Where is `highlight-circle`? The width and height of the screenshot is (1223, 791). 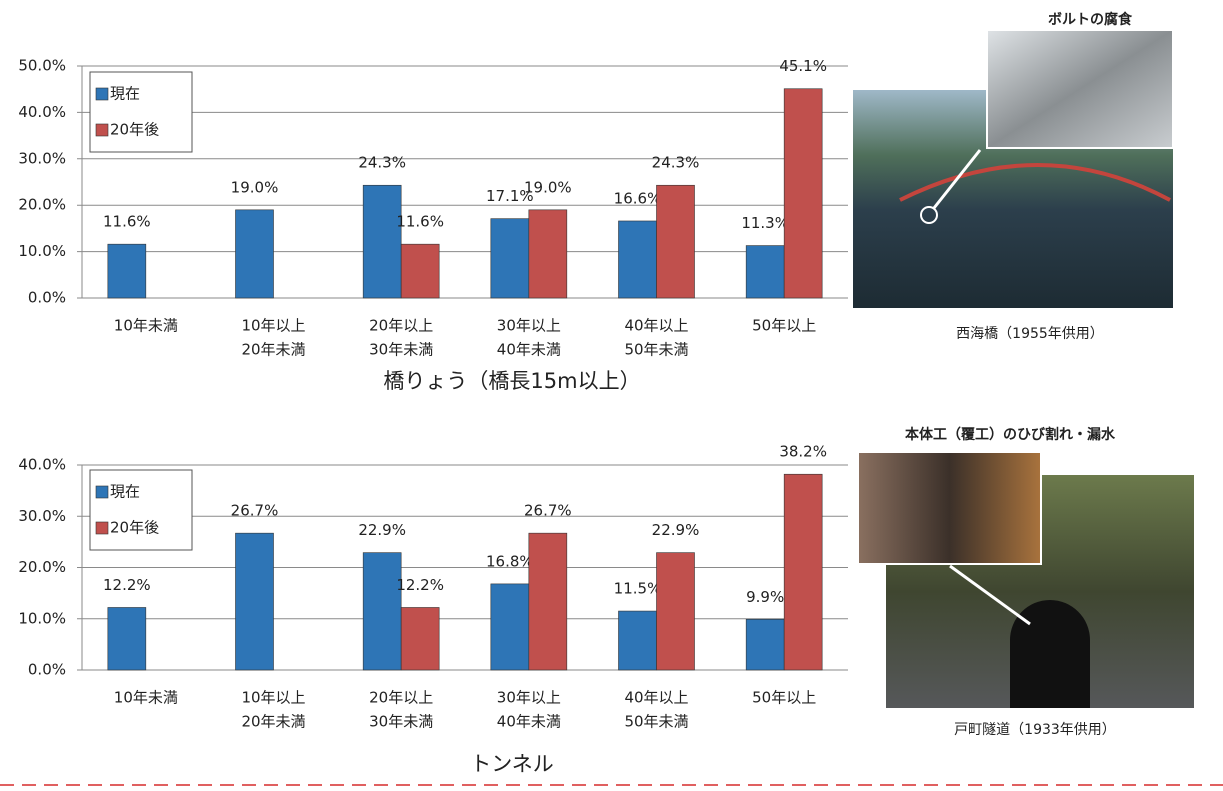
highlight-circle is located at coordinates (929, 215).